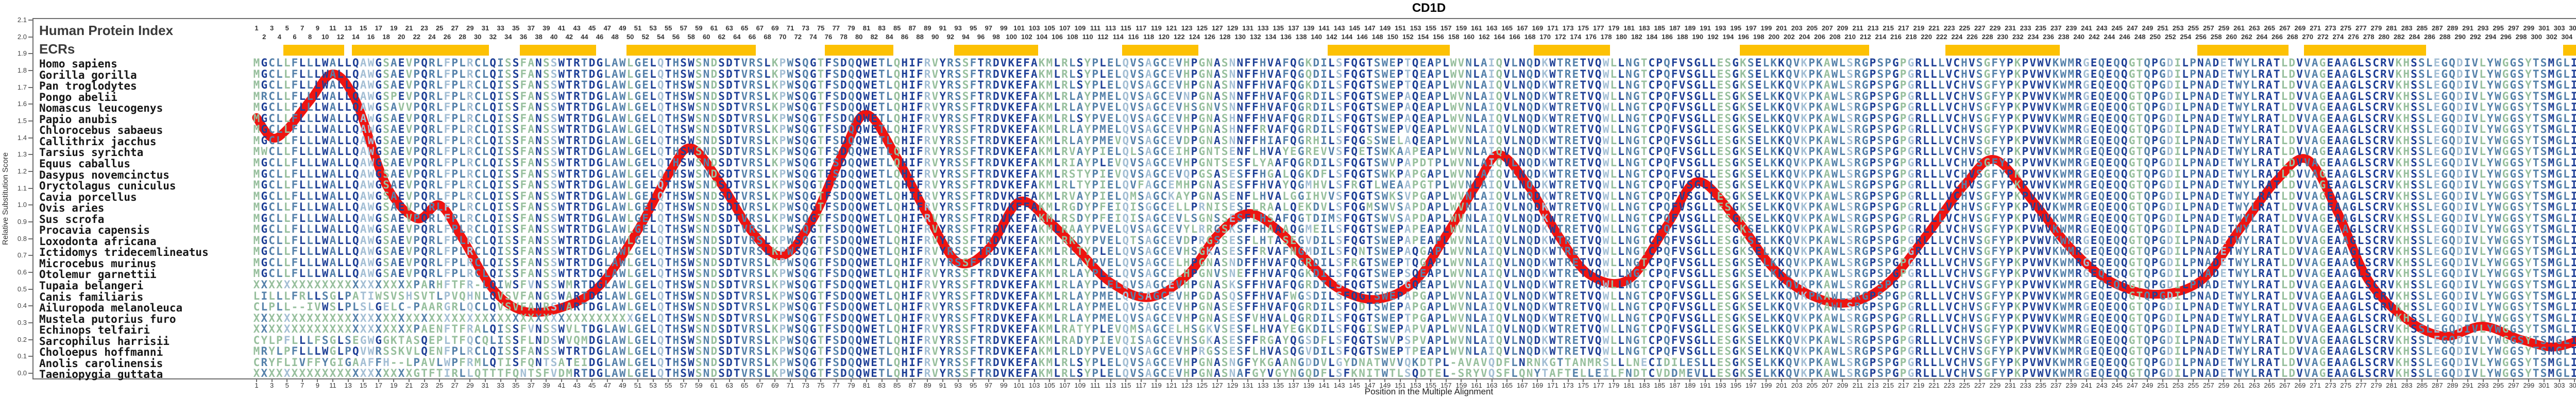  Describe the element at coordinates (2406, 129) in the screenshot. I see `seq-char: H` at that location.